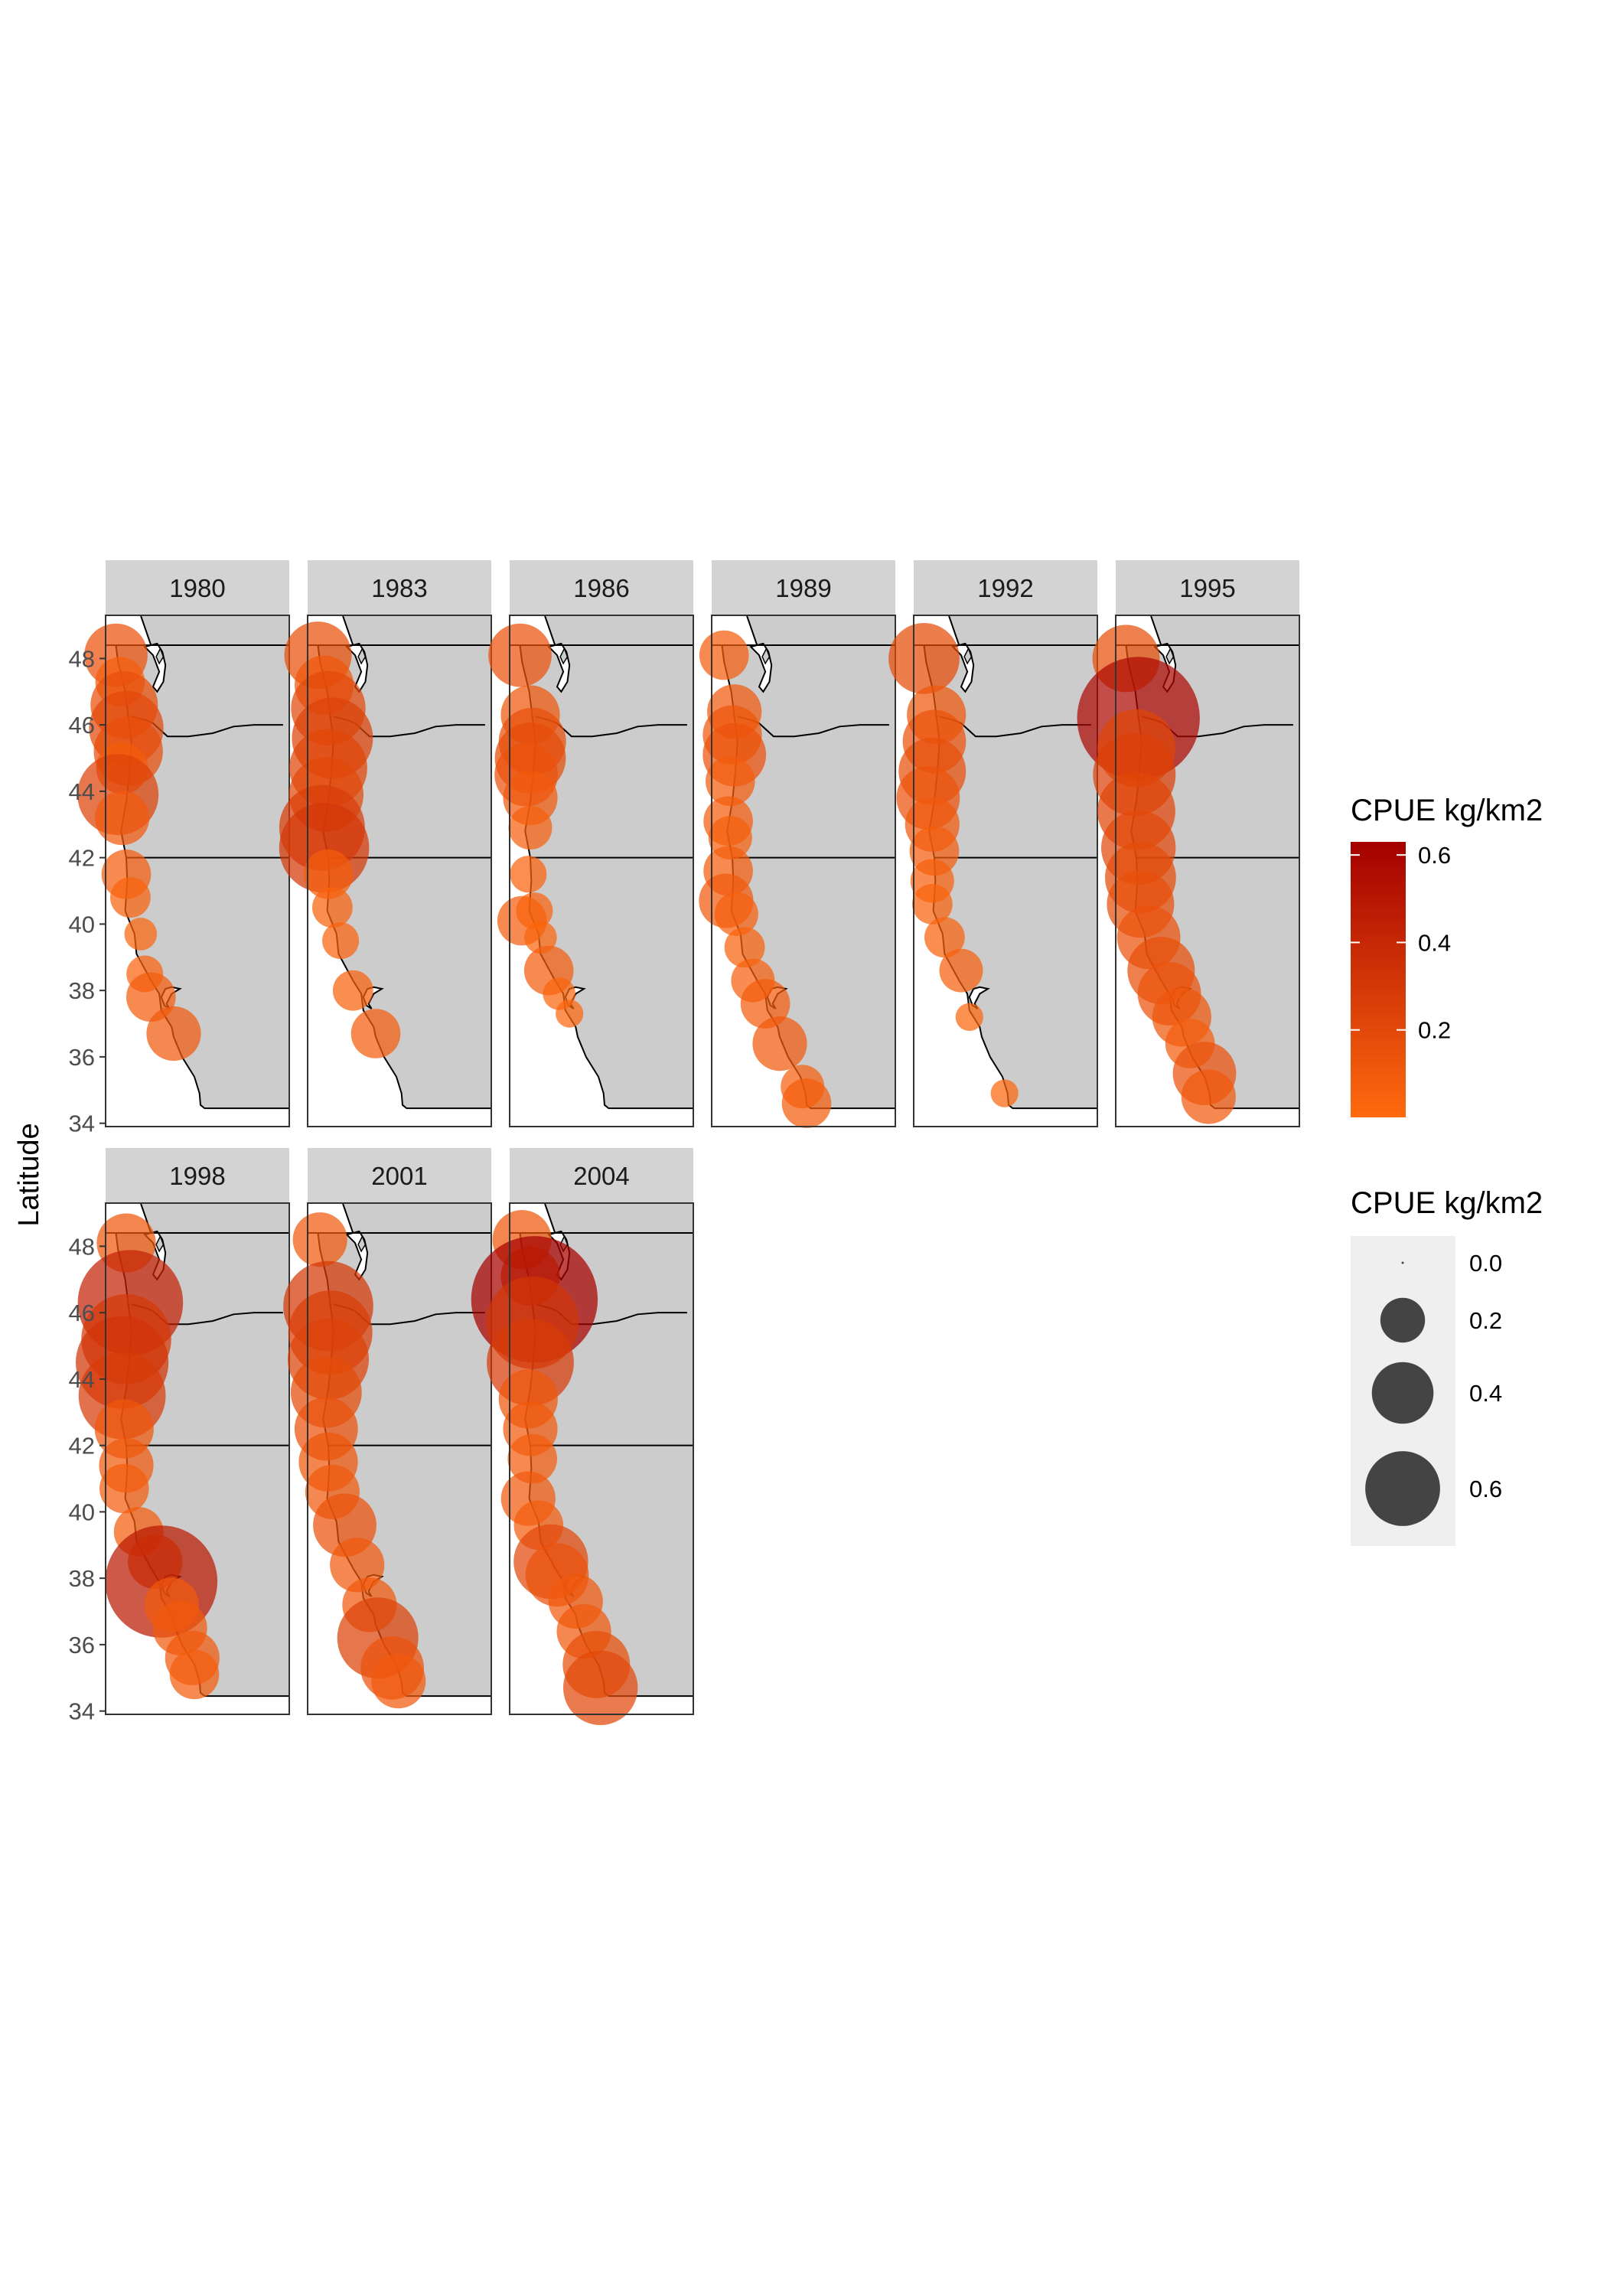  I want to click on facet-panel: 1998 34 36 38 40 42 44 46 48, so click(179, 1436).